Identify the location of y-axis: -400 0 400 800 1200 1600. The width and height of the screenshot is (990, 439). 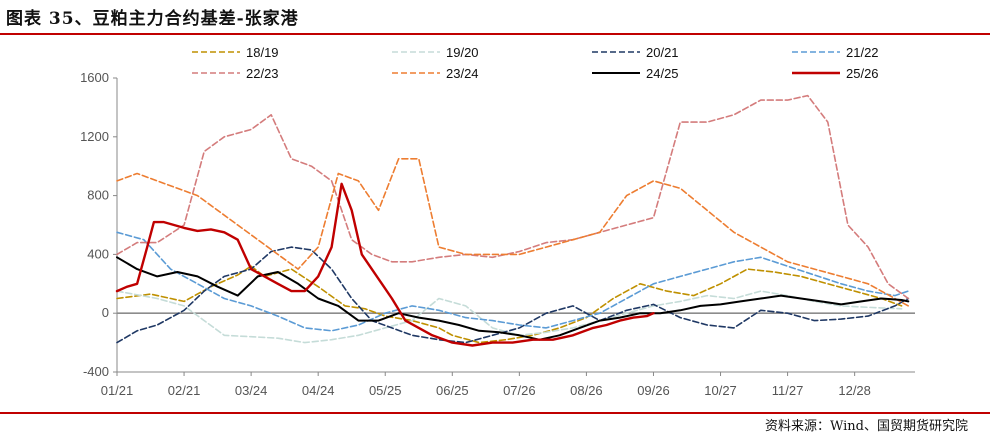
(99, 224).